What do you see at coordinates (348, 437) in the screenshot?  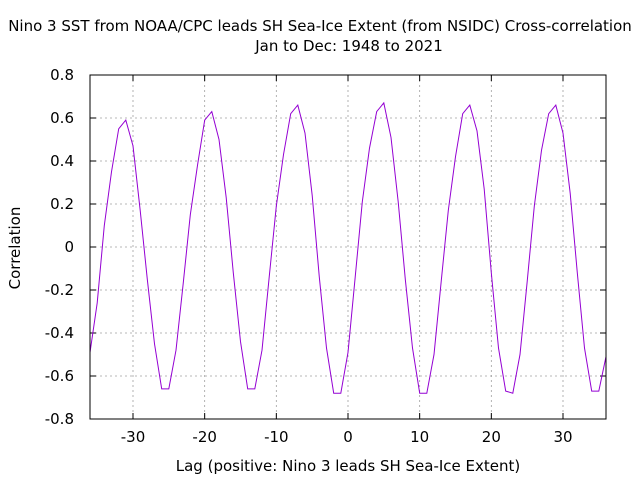 I see `x-tick-label: 0` at bounding box center [348, 437].